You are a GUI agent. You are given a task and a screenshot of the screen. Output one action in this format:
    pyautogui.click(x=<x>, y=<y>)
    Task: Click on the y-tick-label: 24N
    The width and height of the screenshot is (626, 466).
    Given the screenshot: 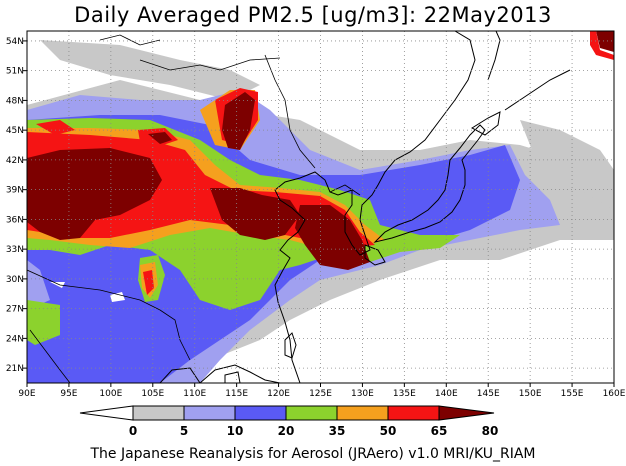 What is the action you would take?
    pyautogui.click(x=15, y=339)
    